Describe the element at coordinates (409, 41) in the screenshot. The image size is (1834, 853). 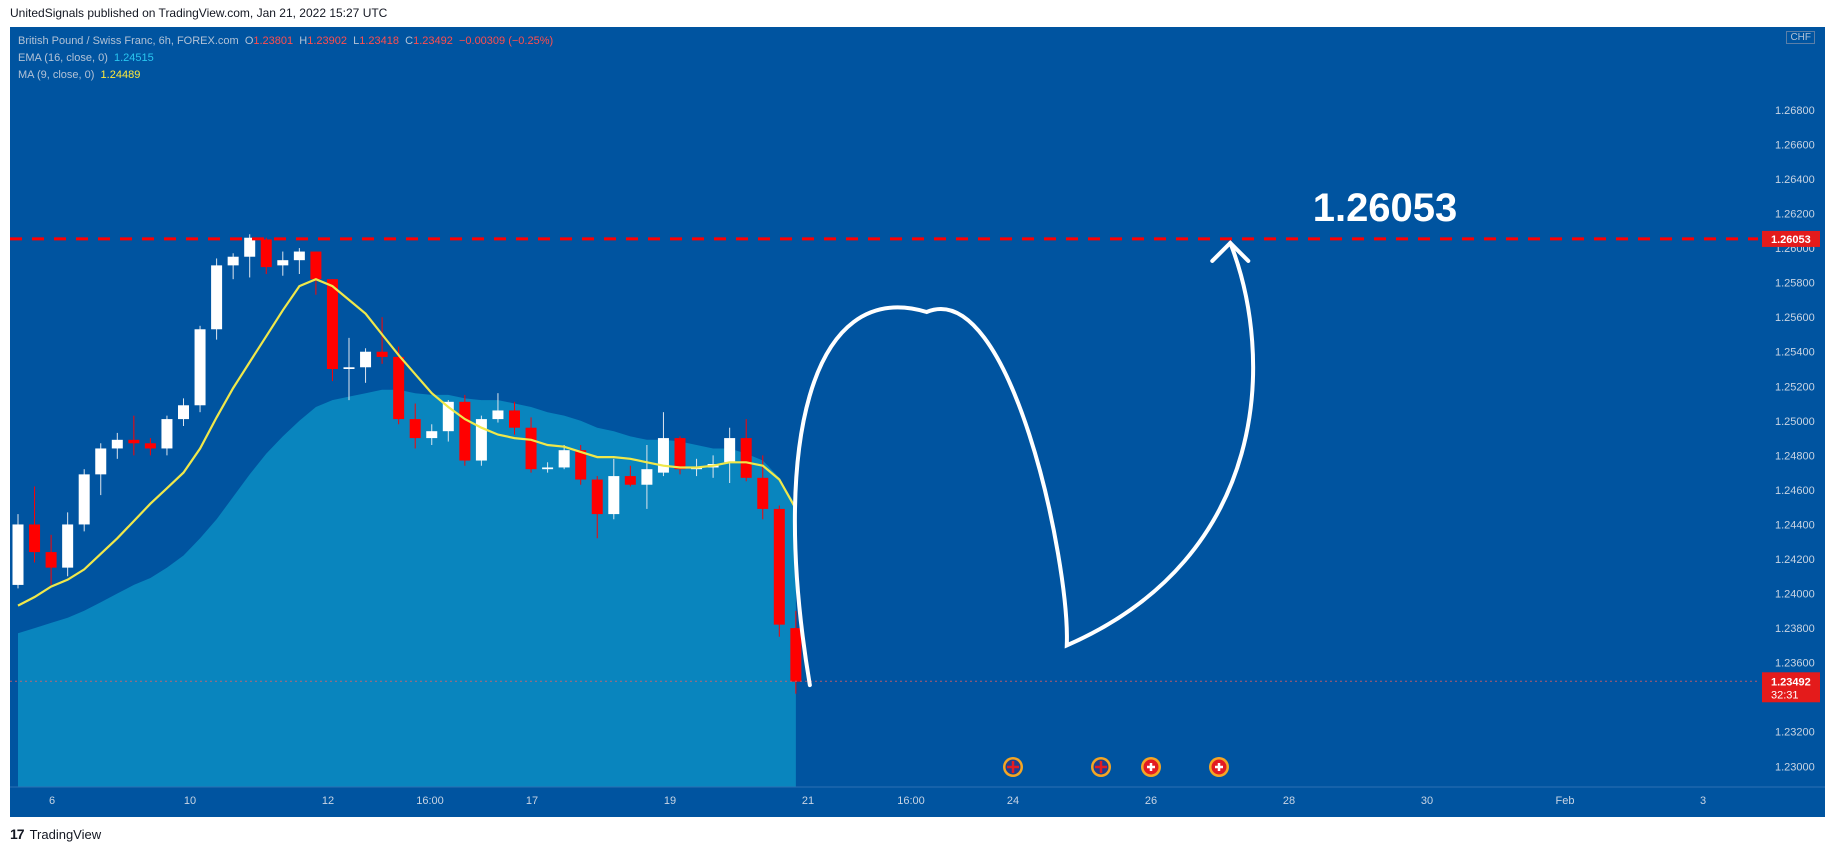
I see `legend-close-label: C` at that location.